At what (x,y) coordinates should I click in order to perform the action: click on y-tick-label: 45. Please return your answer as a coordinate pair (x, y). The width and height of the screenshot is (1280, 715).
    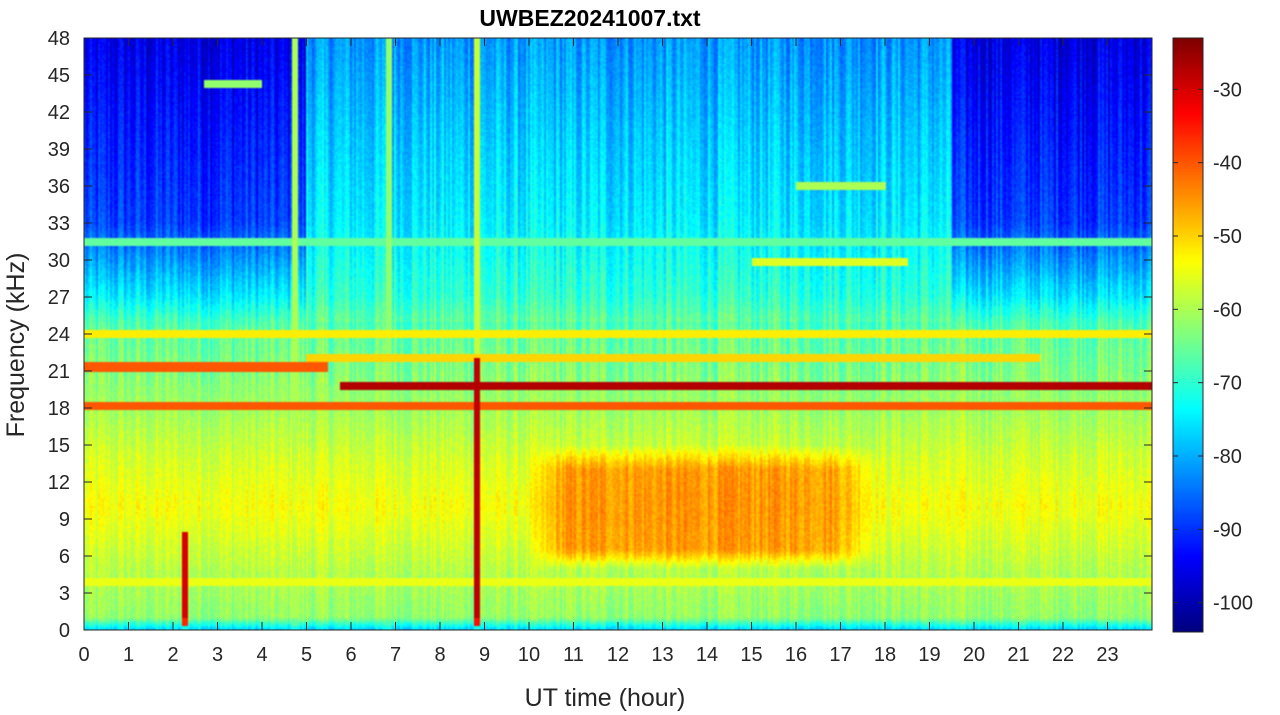
    Looking at the image, I should click on (59, 76).